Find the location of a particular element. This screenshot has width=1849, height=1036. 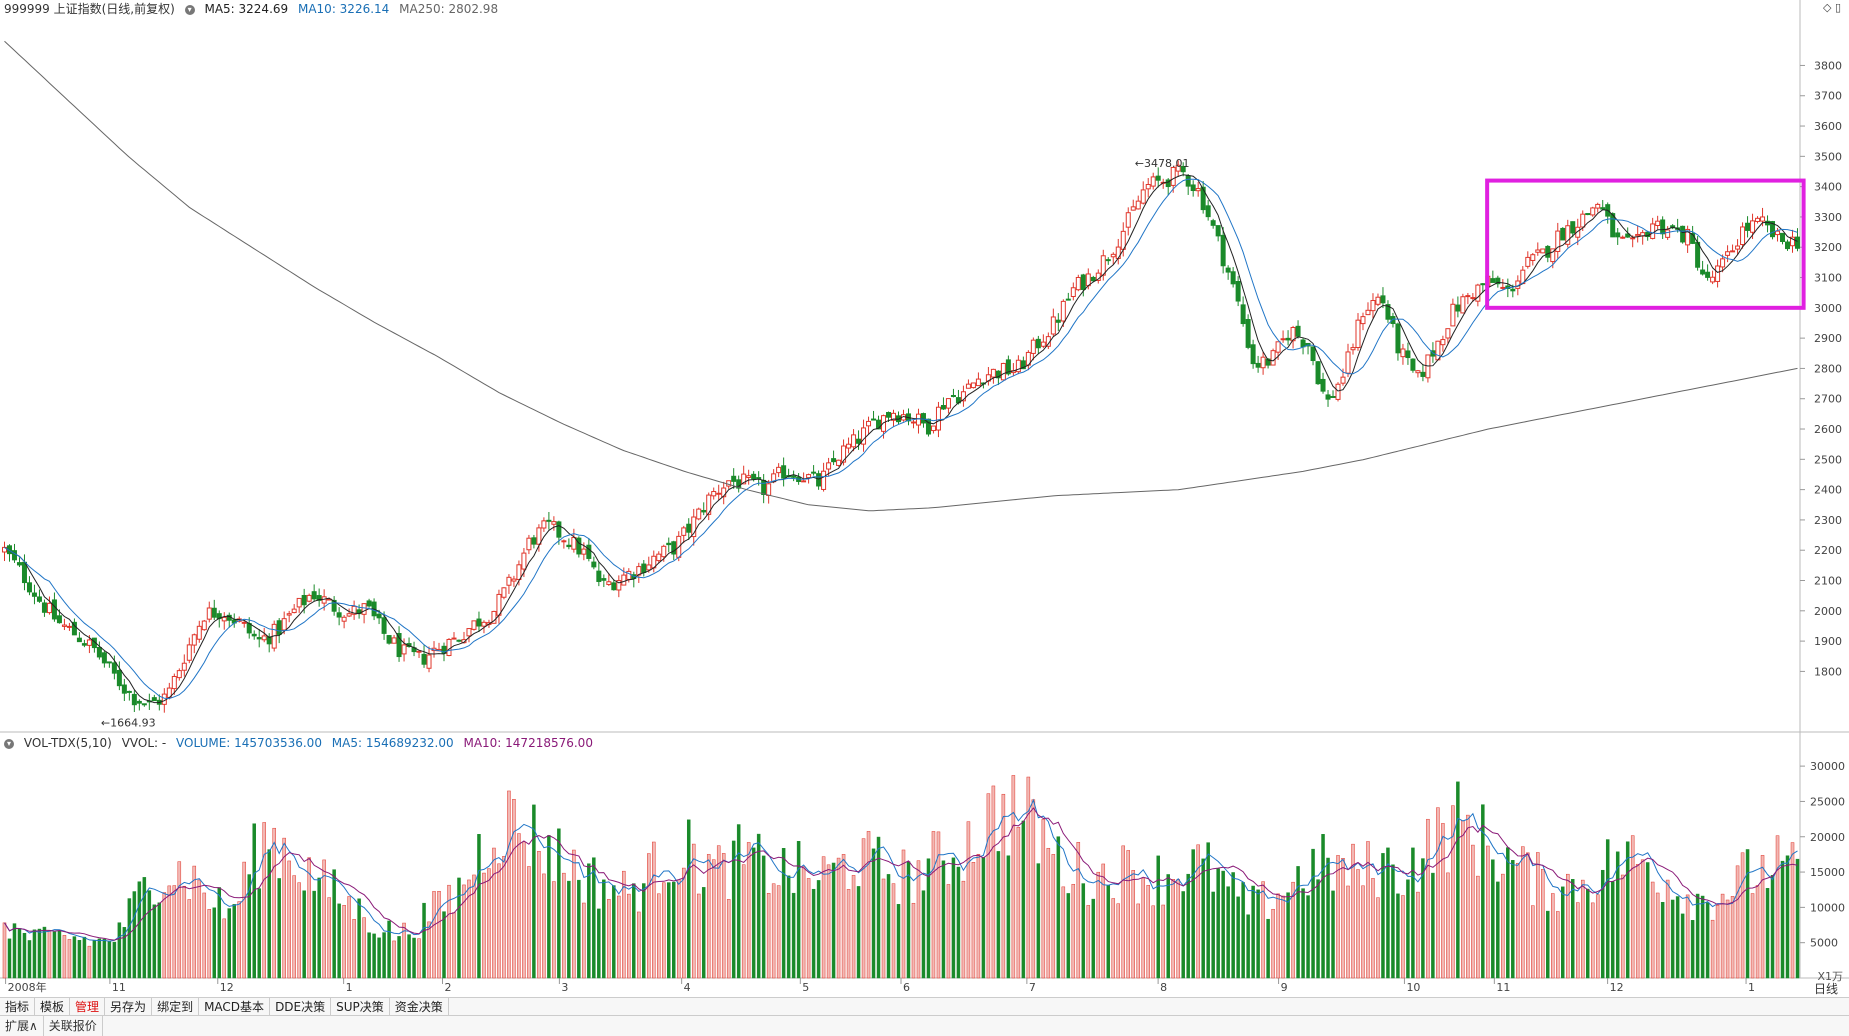

volume-tick-label: 20000 is located at coordinates (1827, 837).